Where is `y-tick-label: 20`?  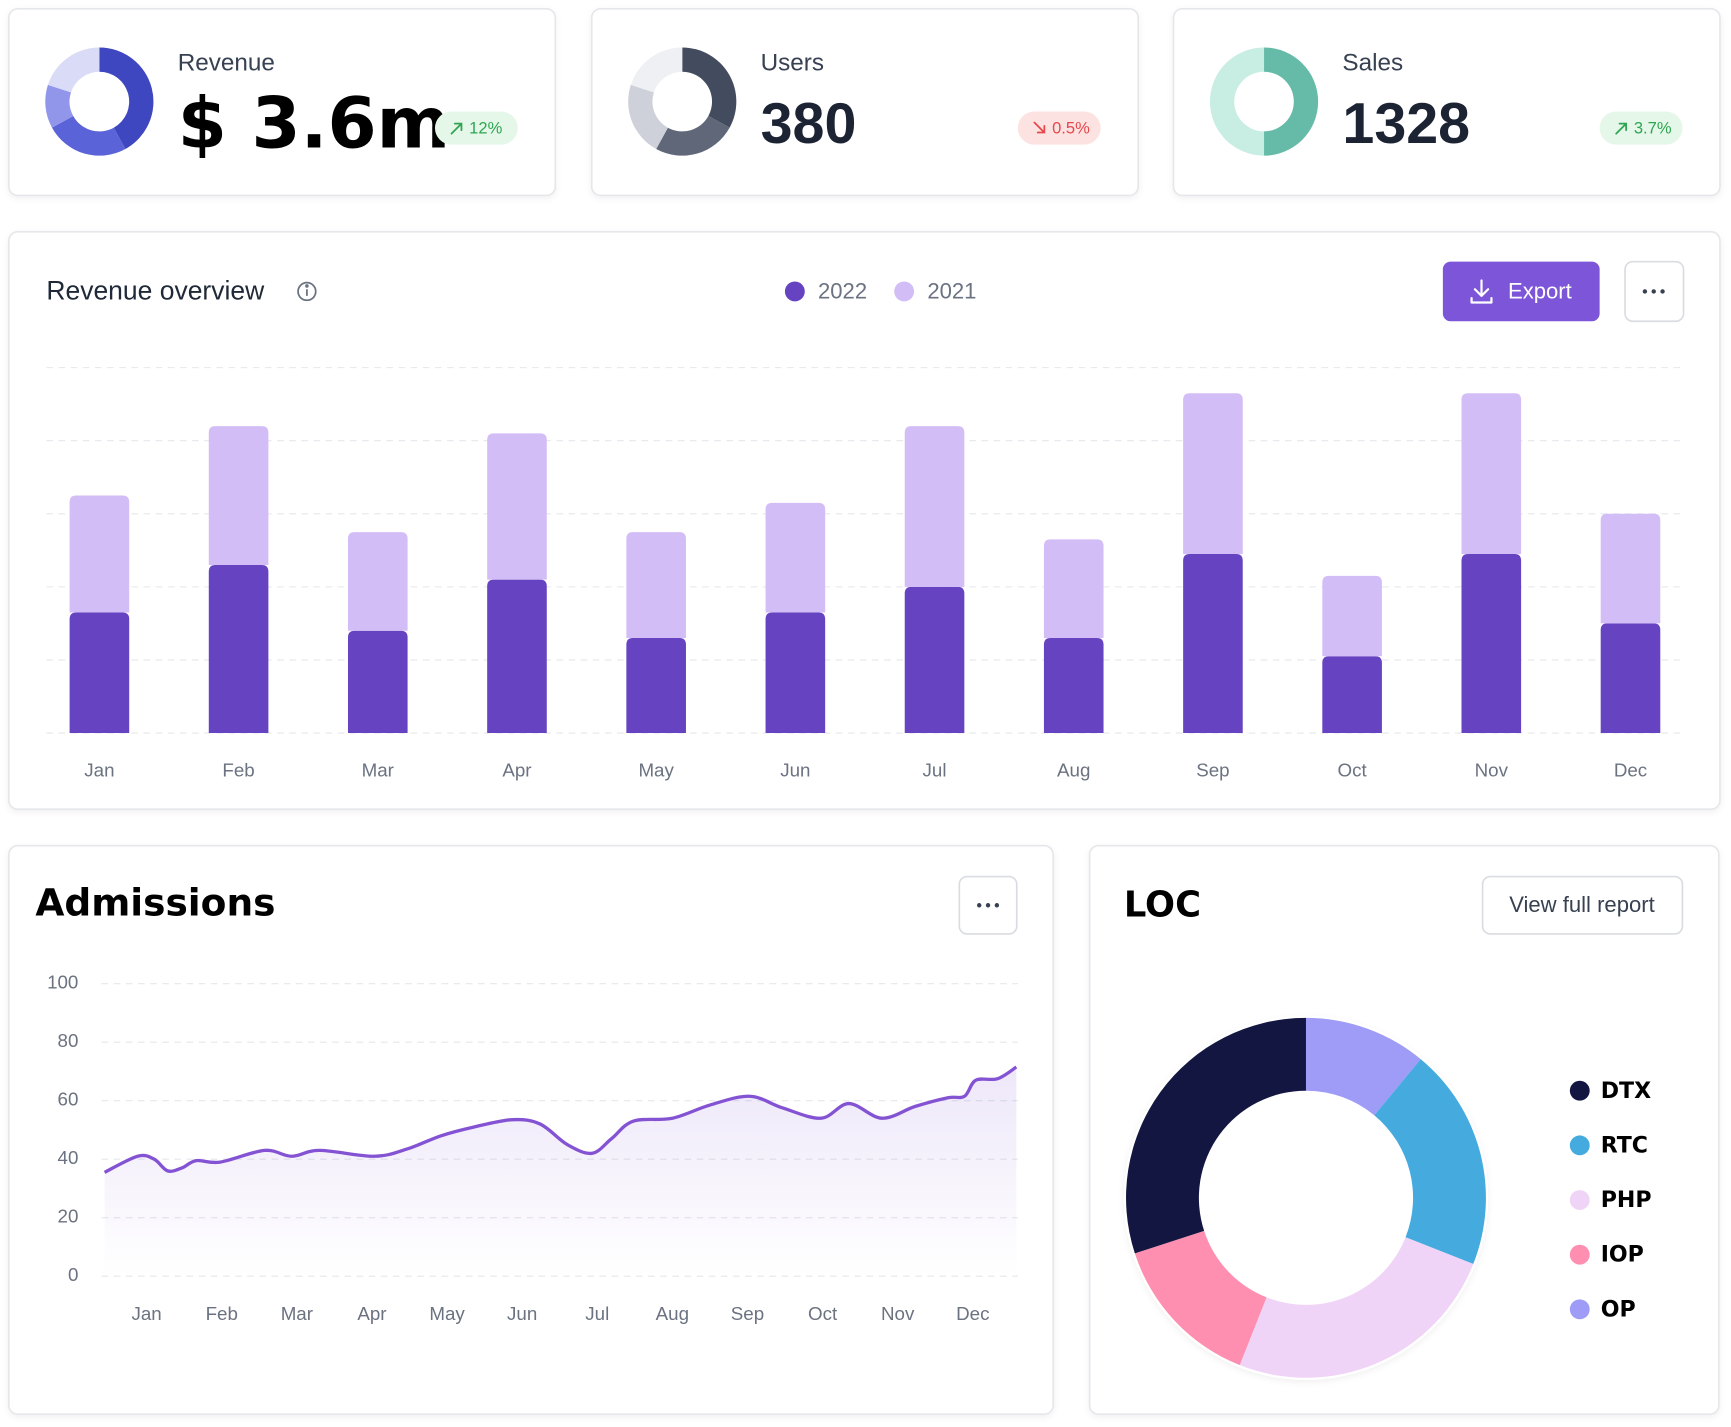
y-tick-label: 20 is located at coordinates (68, 1216).